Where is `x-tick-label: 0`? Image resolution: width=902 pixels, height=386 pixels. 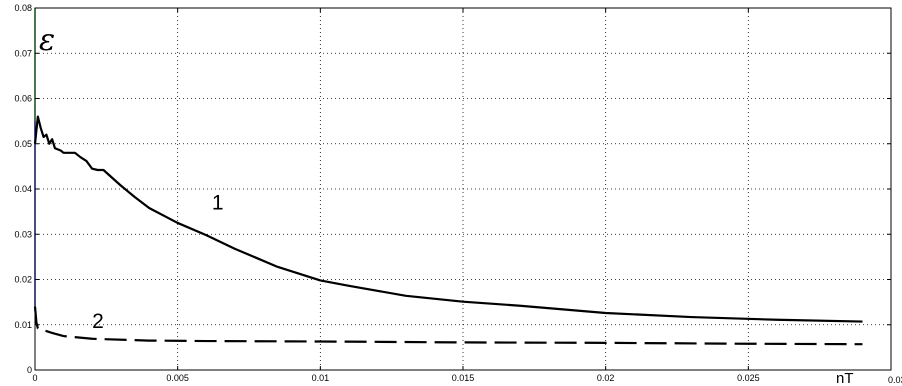
x-tick-label: 0 is located at coordinates (34, 378).